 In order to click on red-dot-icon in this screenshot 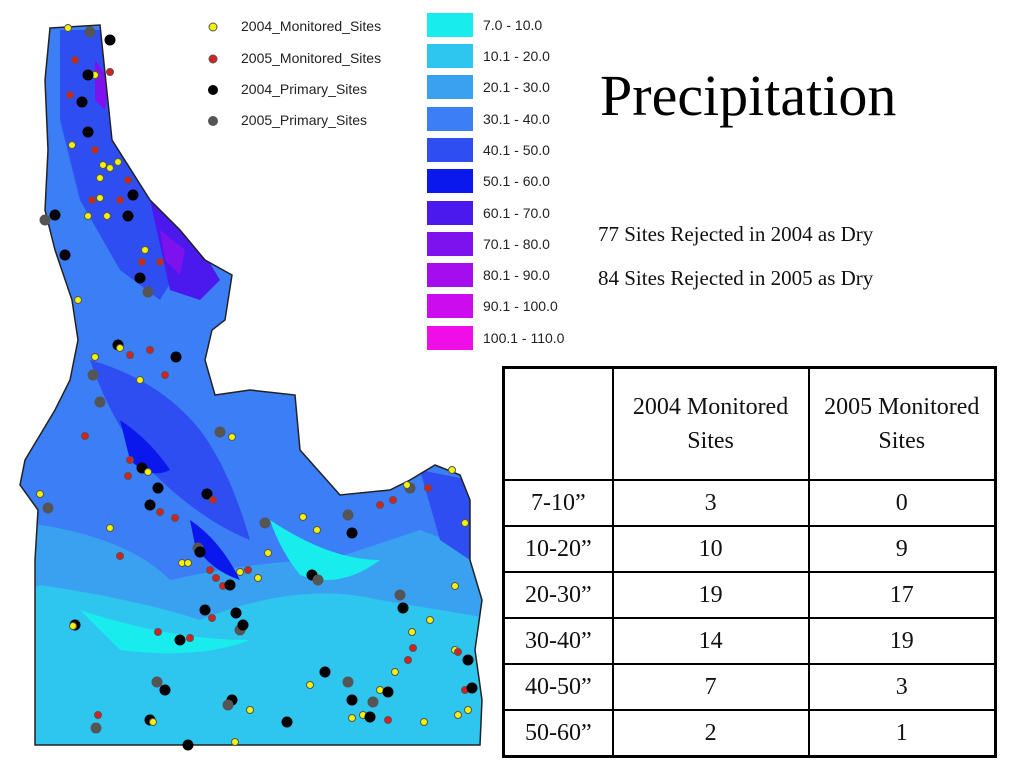, I will do `click(213, 58)`.